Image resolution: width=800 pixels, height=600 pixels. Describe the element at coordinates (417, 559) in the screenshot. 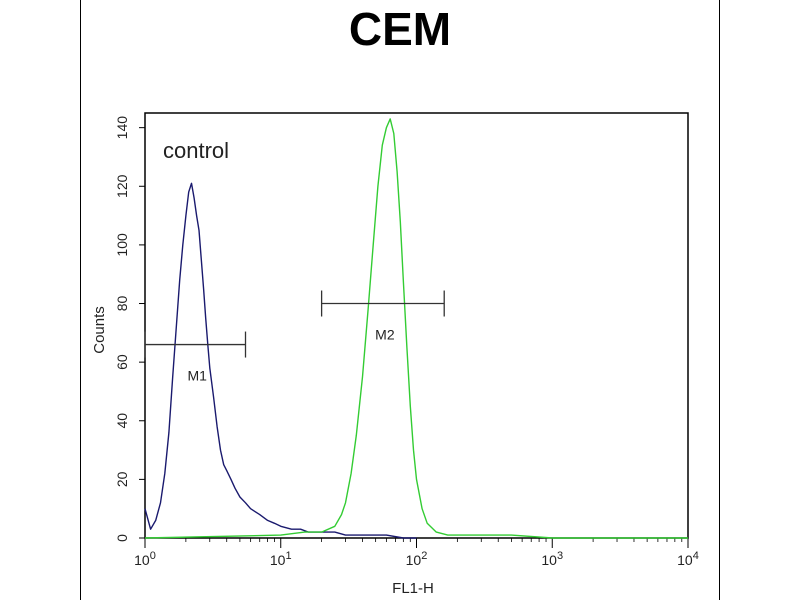

I see `x-tick-label: 10²` at that location.